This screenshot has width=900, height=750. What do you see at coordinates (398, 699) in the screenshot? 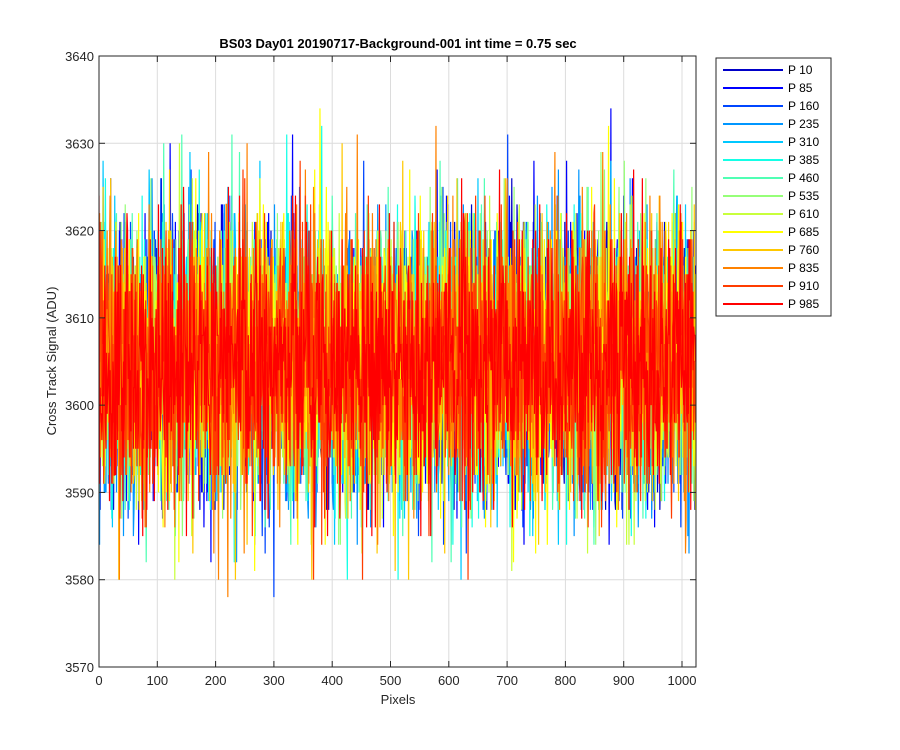
I see `x-axis-title: Pixels` at bounding box center [398, 699].